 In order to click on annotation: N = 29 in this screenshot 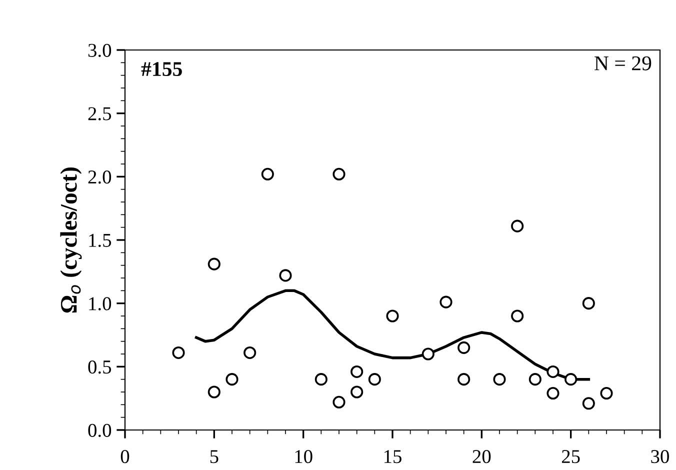, I will do `click(623, 63)`.